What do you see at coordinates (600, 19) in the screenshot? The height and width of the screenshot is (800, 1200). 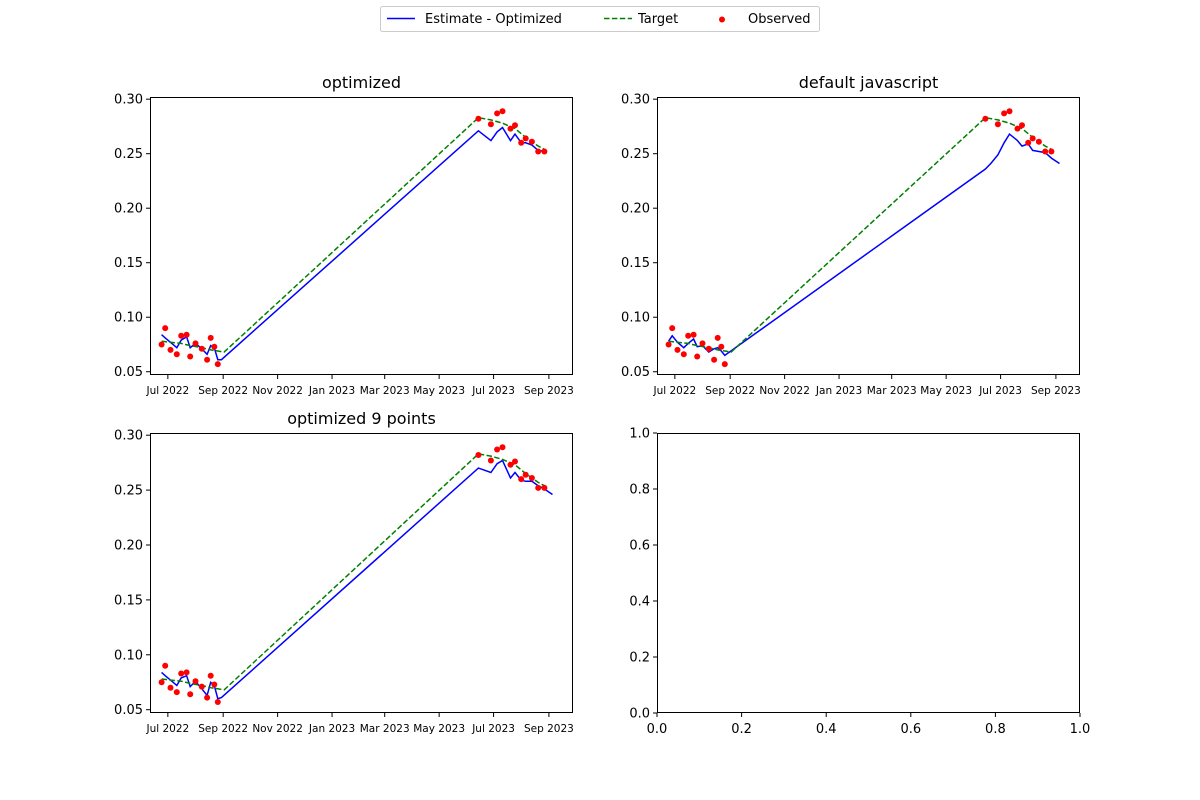 I see `figure-legend: Estimate - Optimized Target Observed` at bounding box center [600, 19].